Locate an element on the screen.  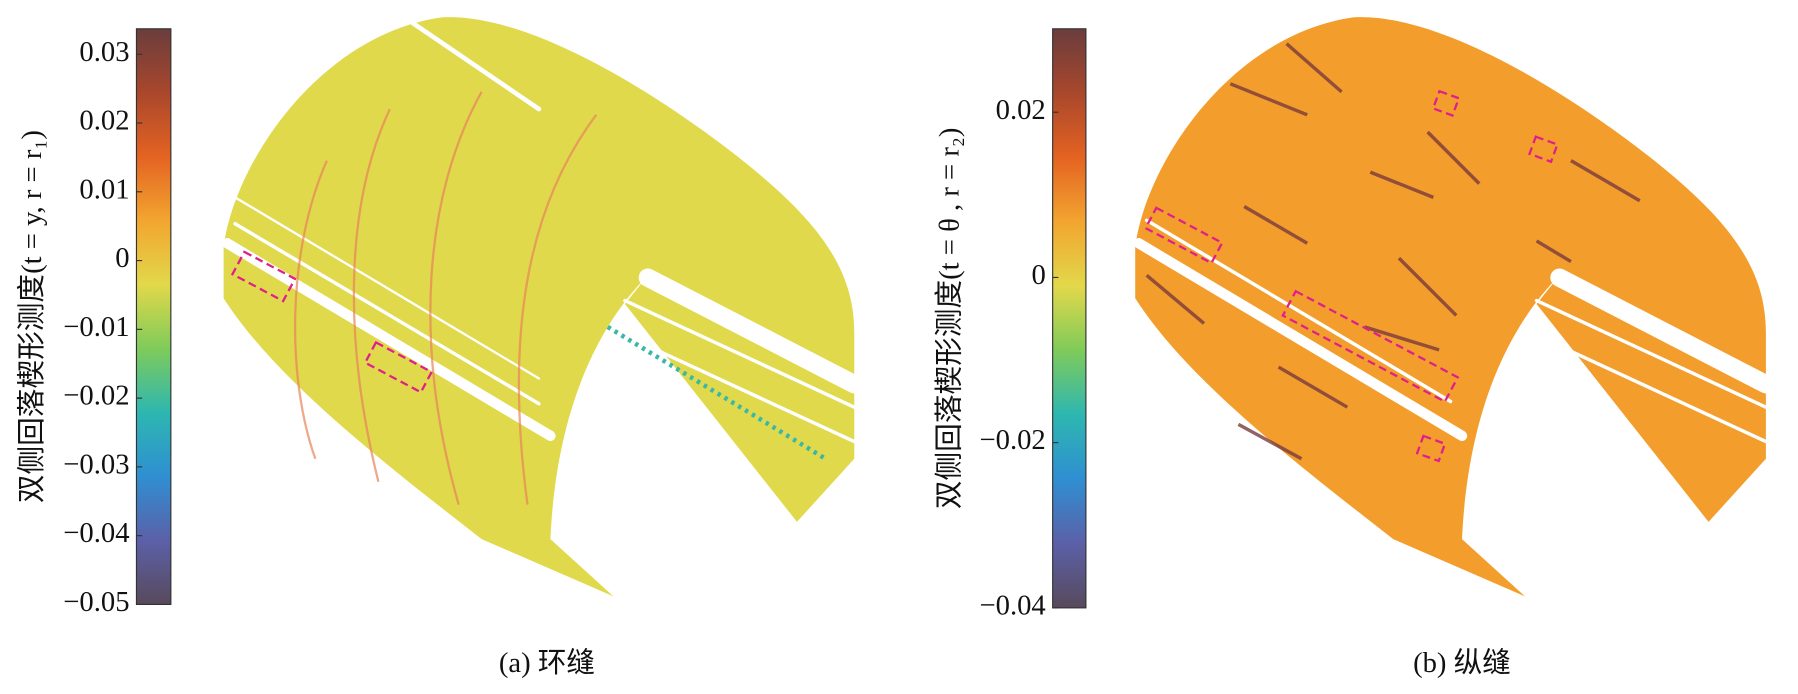
caption: (a) 环缝 is located at coordinates (547, 663).